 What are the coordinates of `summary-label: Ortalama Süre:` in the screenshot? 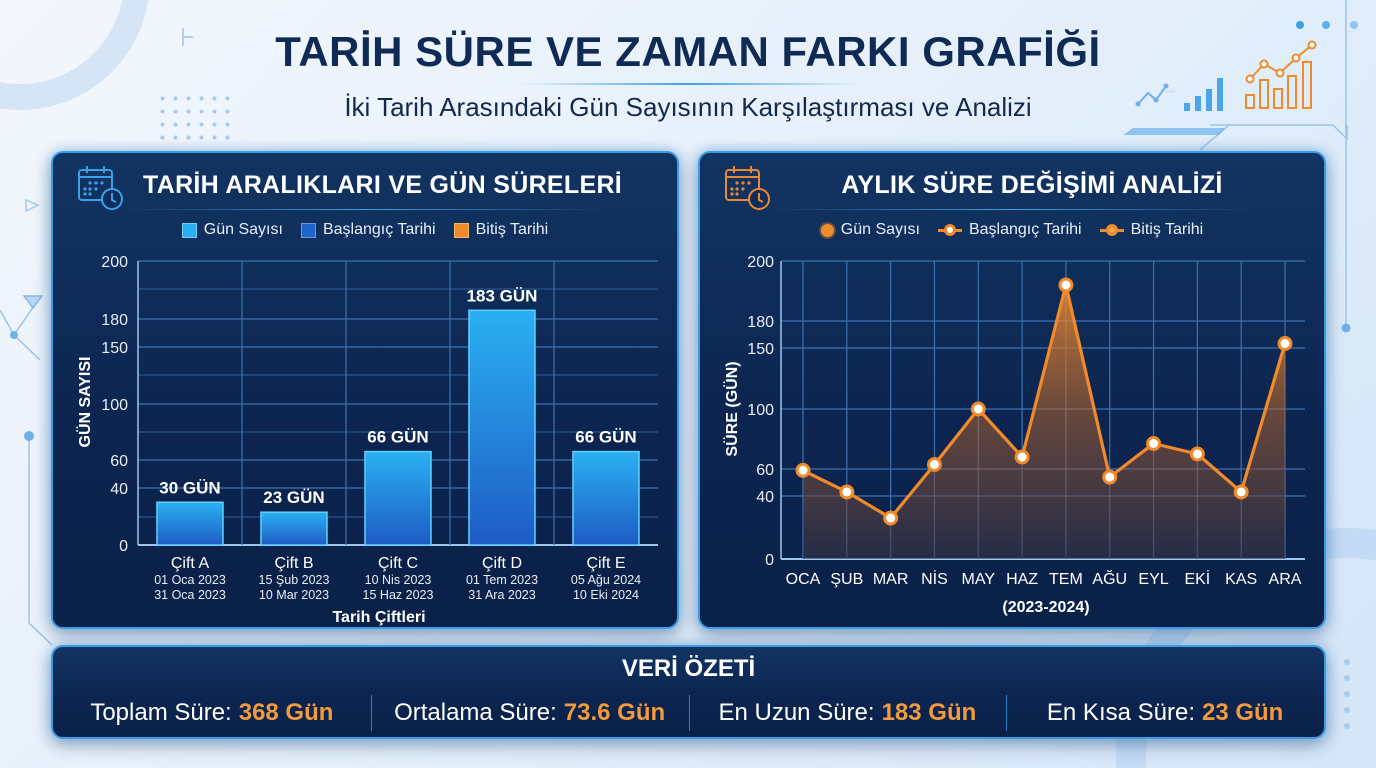 It's located at (475, 712).